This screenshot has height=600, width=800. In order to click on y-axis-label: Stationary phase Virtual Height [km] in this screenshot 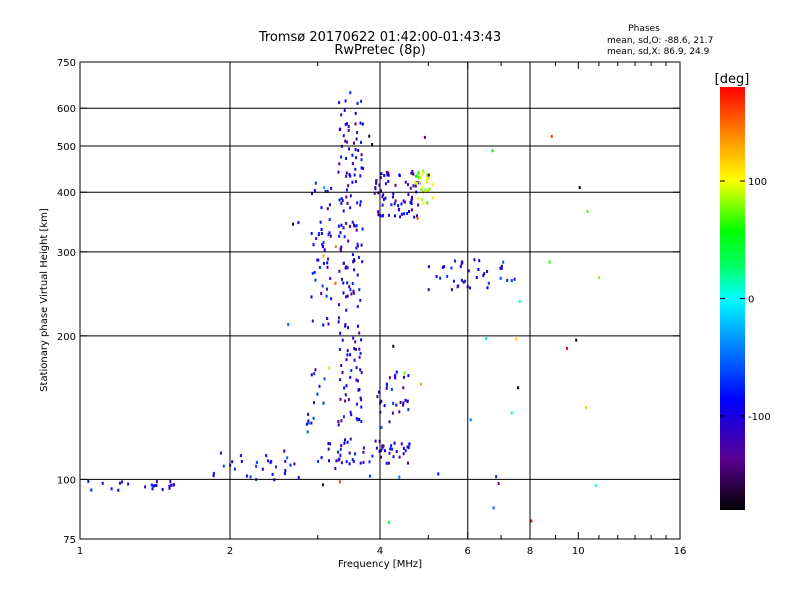, I will do `click(44, 300)`.